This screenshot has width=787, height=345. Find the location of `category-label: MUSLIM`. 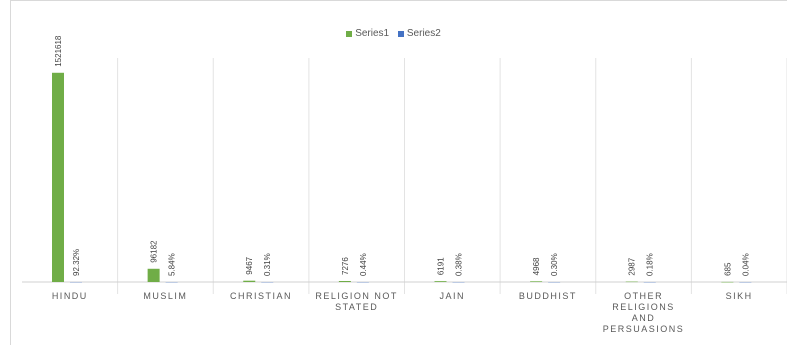

category-label: MUSLIM is located at coordinates (165, 296).